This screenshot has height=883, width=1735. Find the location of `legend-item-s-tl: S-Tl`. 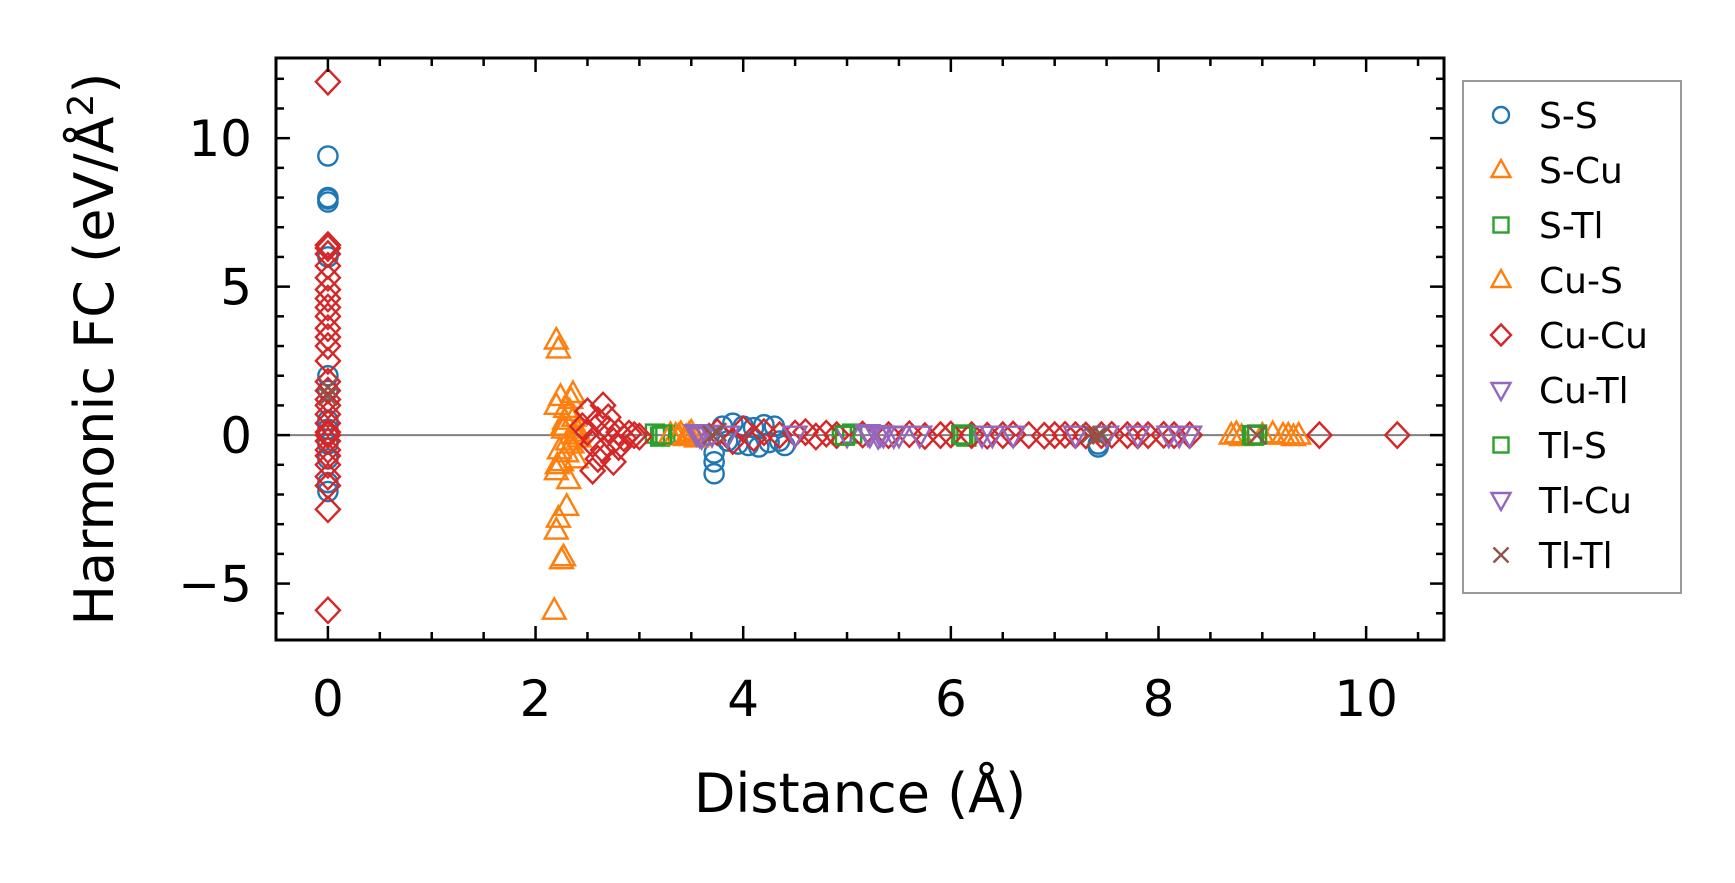

legend-item-s-tl: S-Tl is located at coordinates (1548, 226).